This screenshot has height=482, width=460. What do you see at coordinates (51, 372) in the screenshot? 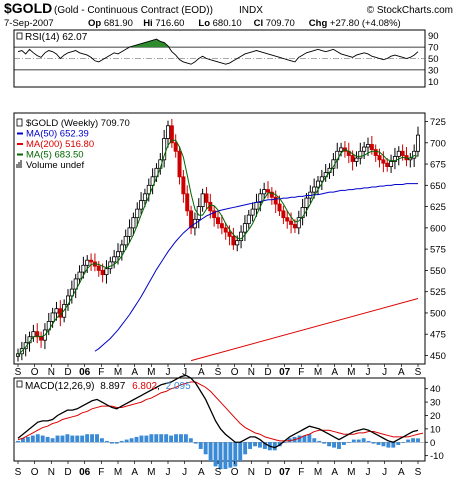
I see `month-label: N` at bounding box center [51, 372].